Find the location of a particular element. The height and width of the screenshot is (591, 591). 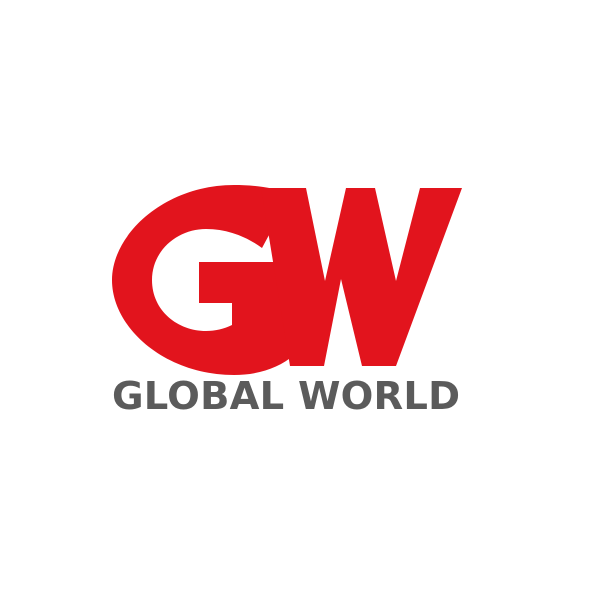

logo-letter-w is located at coordinates (361, 277).